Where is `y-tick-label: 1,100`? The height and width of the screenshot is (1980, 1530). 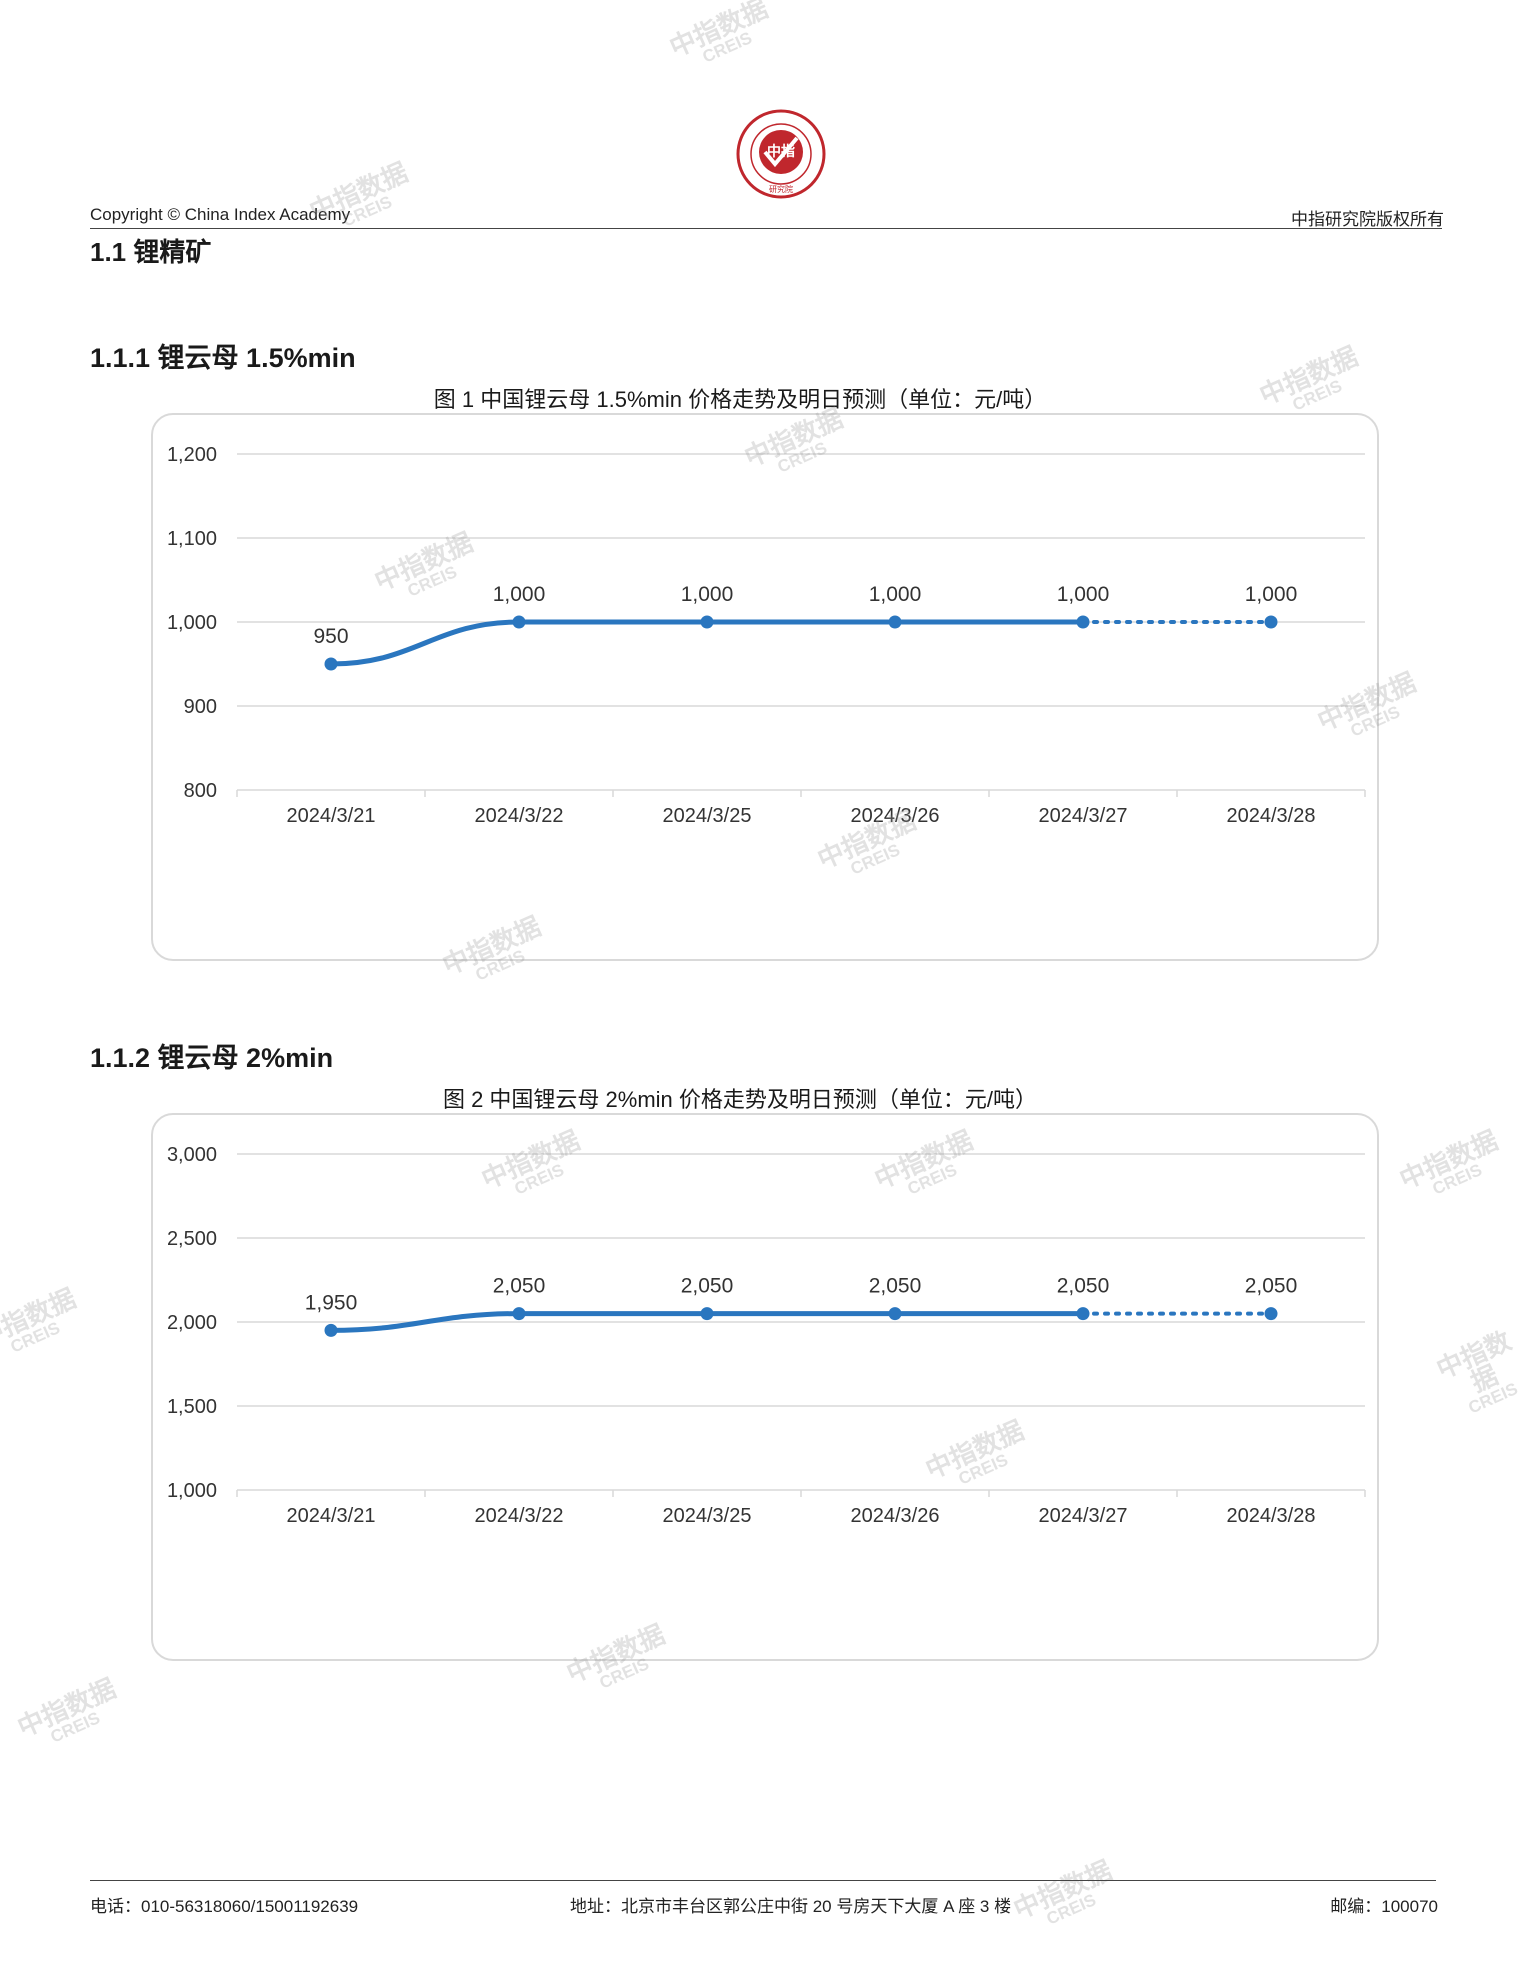 y-tick-label: 1,100 is located at coordinates (192, 539).